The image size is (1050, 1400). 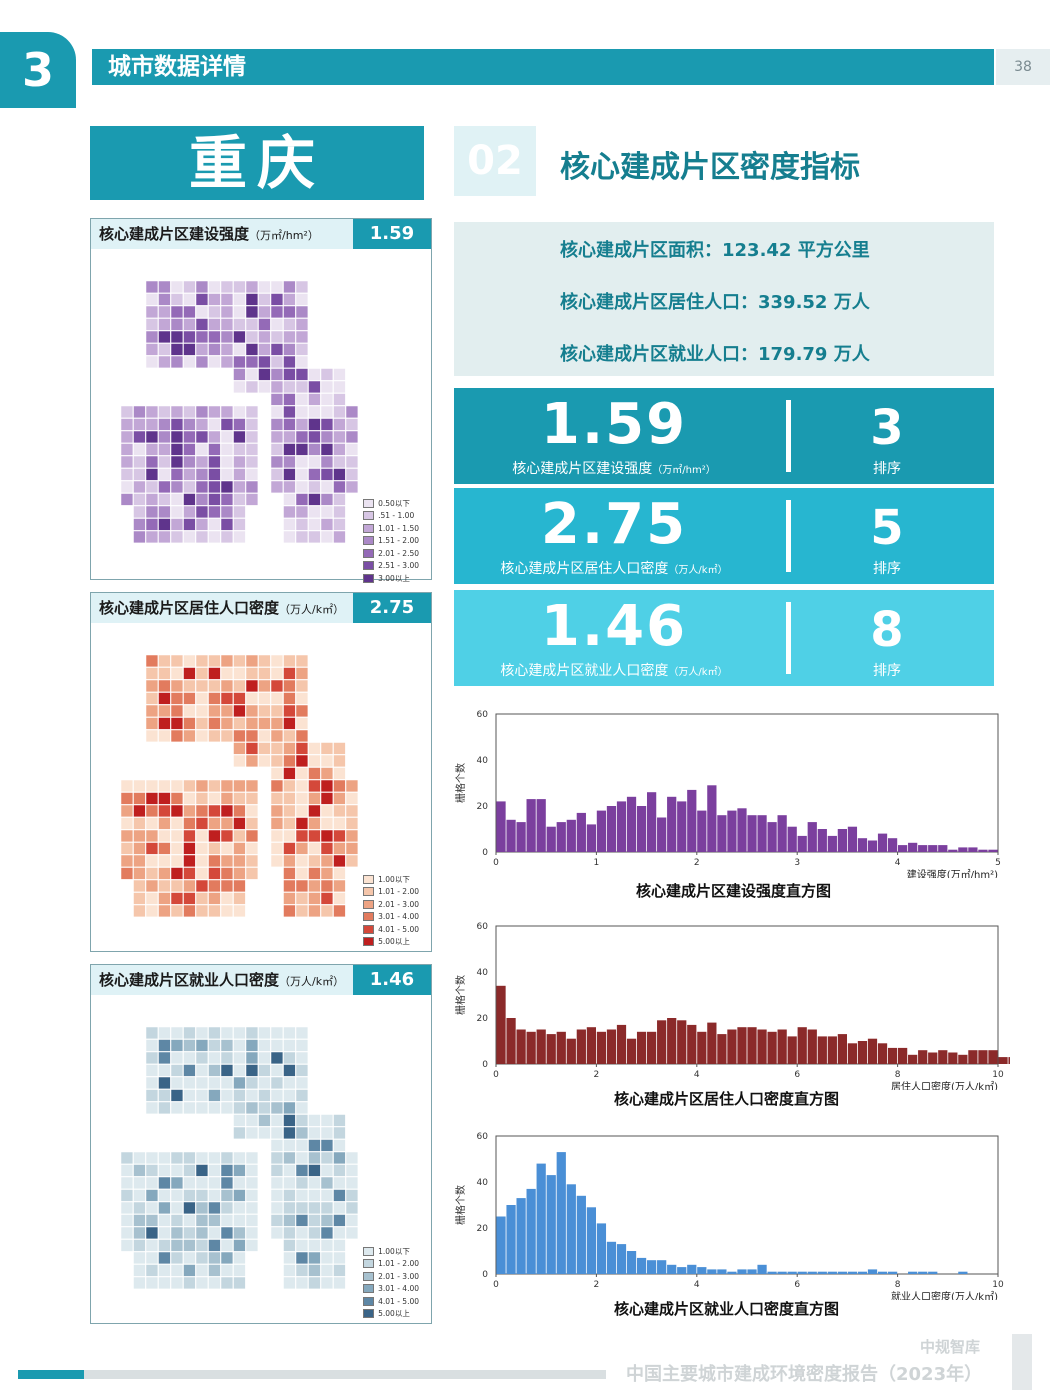 I want to click on legend-label: 2.01 - 2.50, so click(x=398, y=553).